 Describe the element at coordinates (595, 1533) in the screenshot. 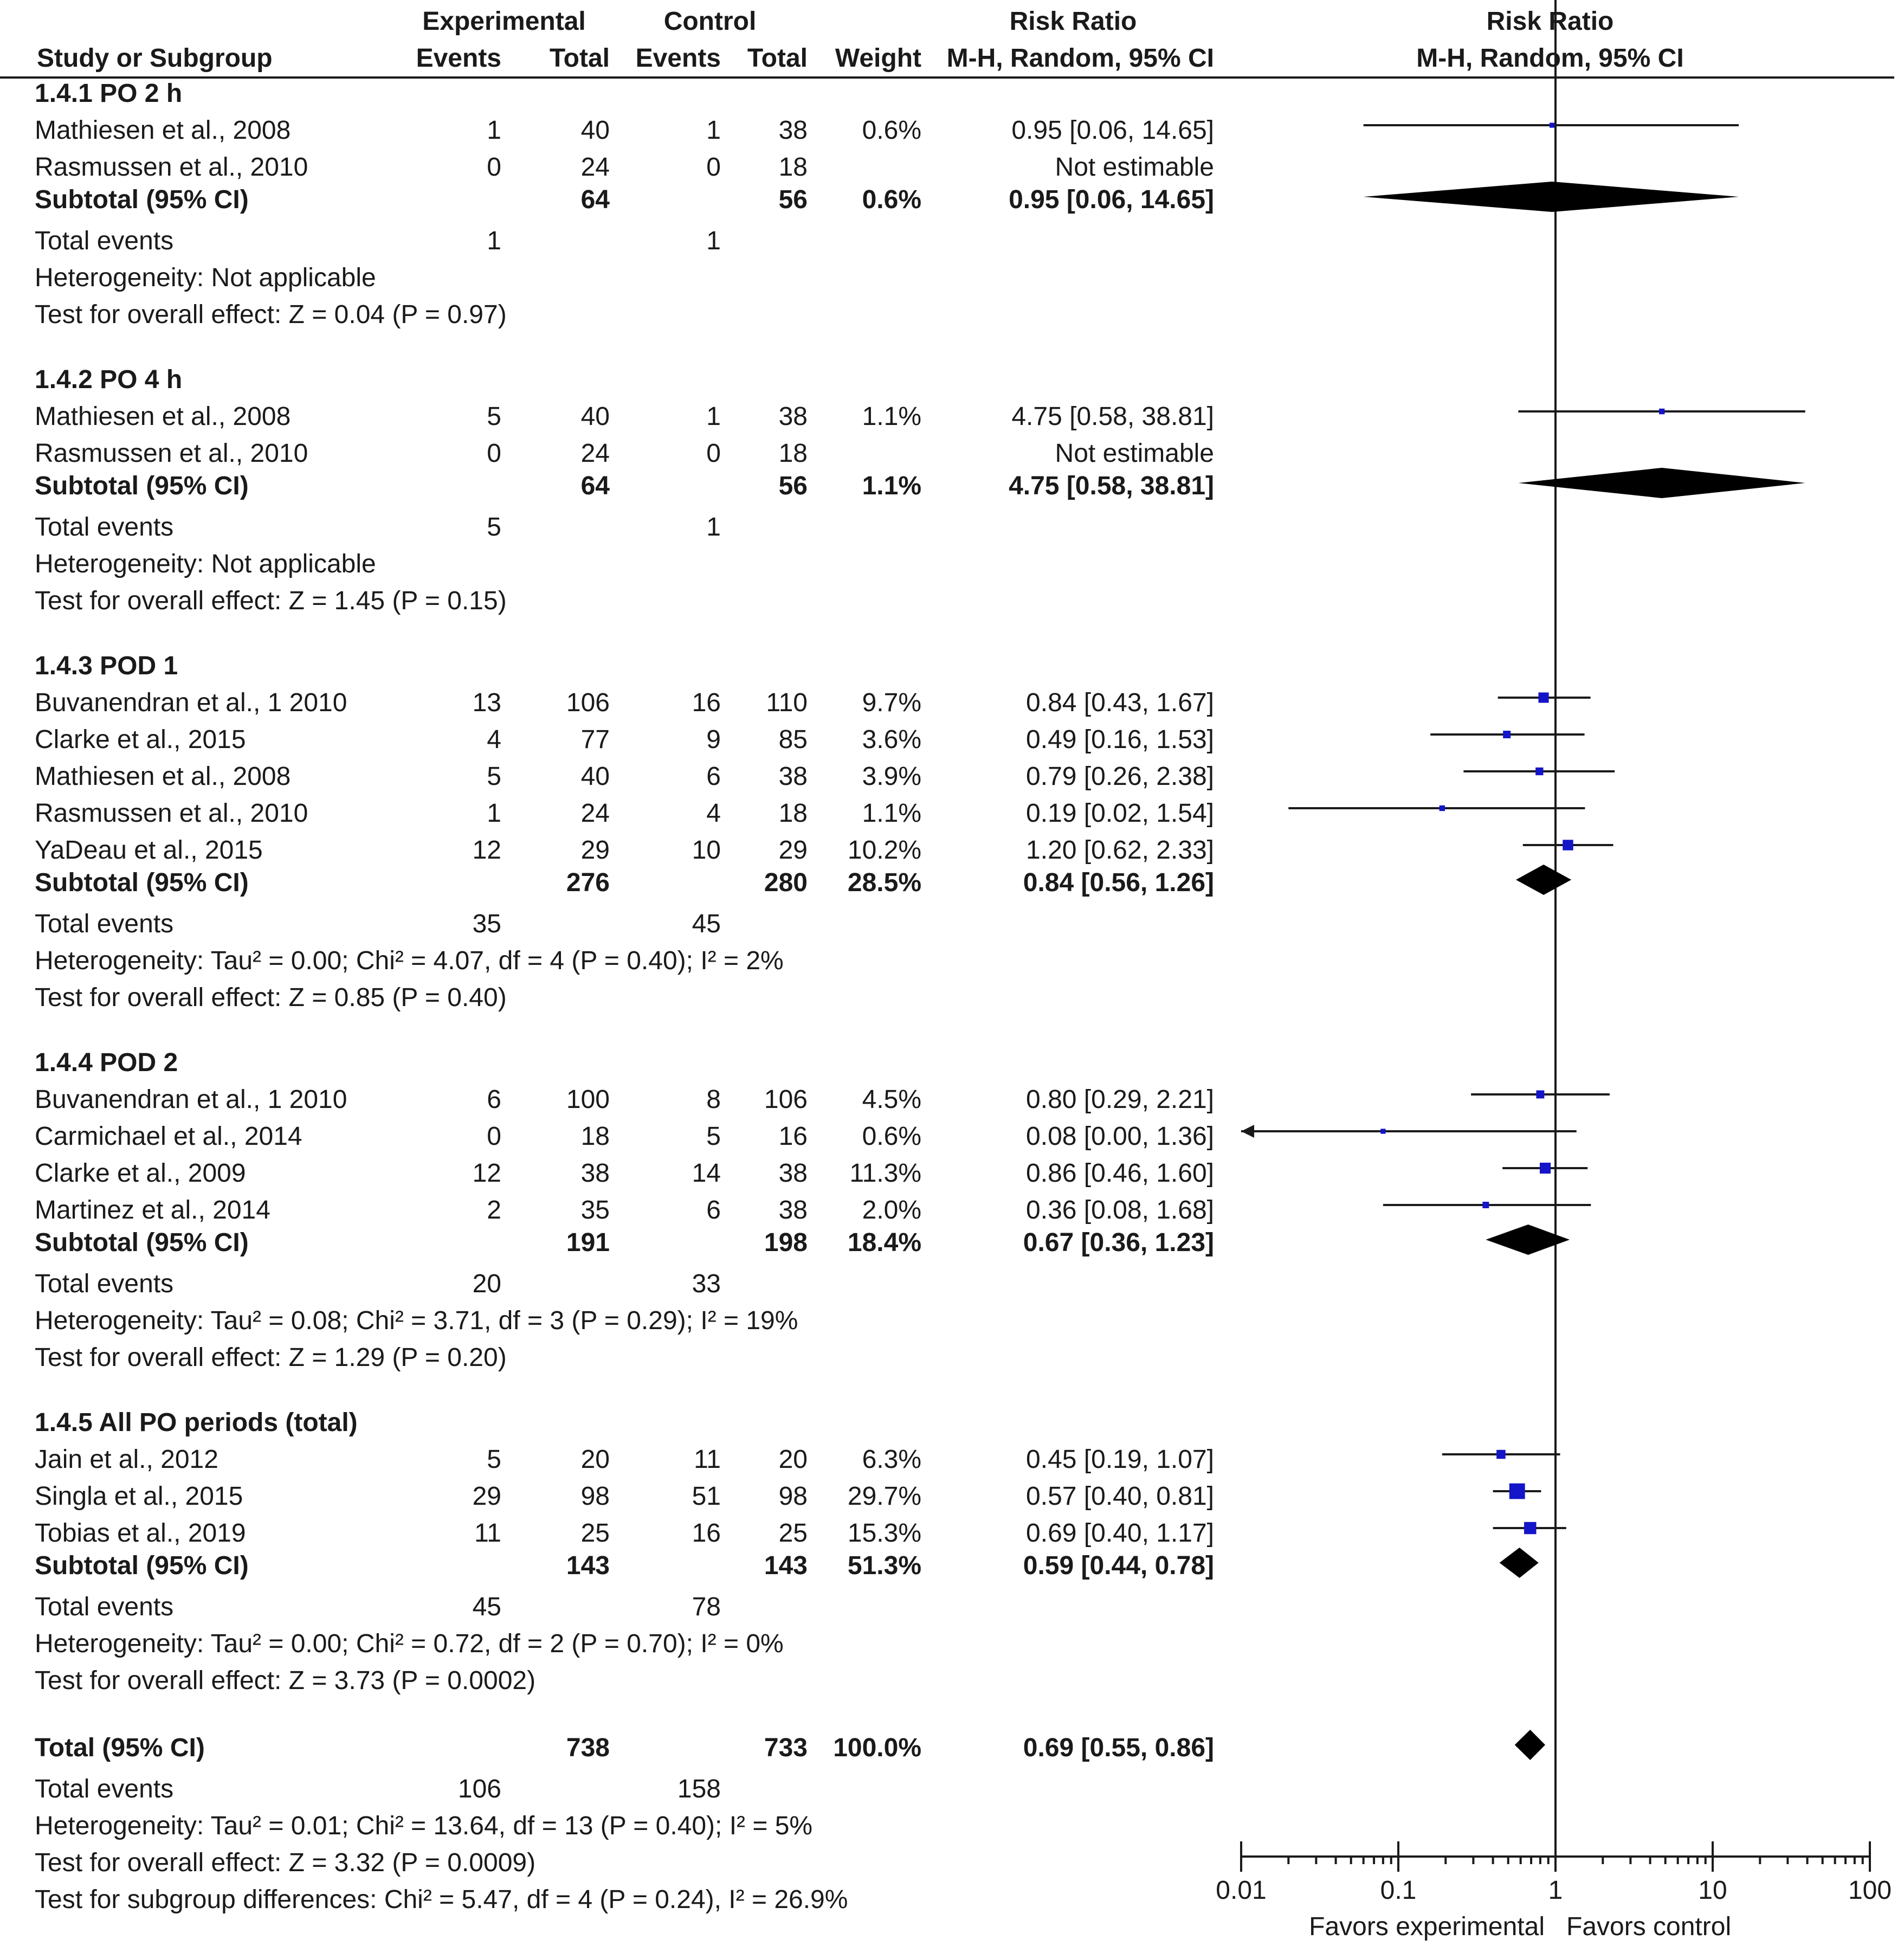

I see `cell-et: 25` at that location.